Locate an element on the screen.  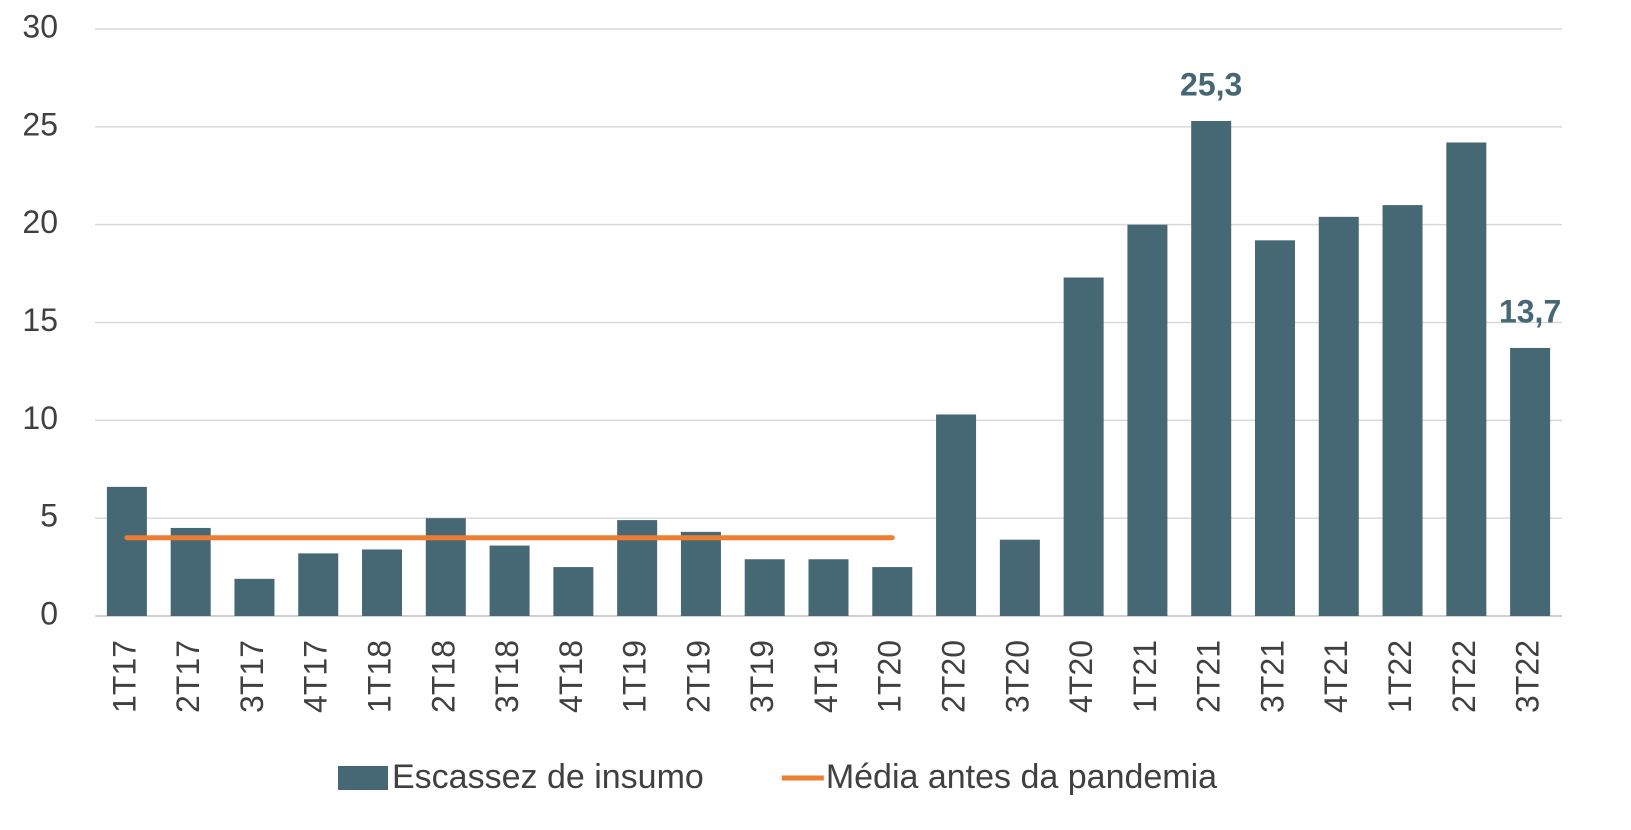
x-tick-label: 3T20 is located at coordinates (1017, 676).